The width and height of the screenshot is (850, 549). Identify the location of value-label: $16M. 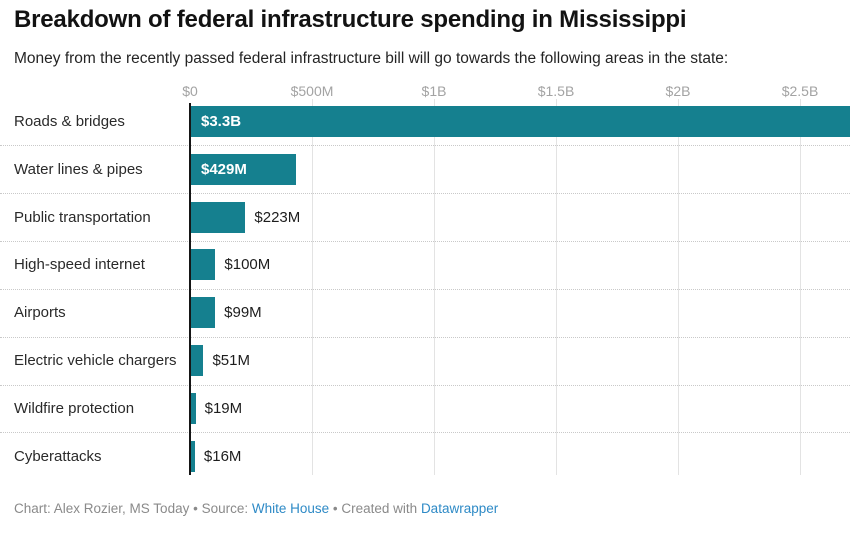
(222, 456).